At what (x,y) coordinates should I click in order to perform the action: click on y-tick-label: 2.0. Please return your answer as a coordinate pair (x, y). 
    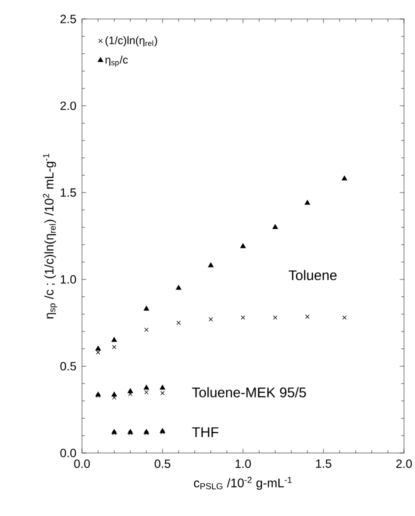
    Looking at the image, I should click on (68, 106).